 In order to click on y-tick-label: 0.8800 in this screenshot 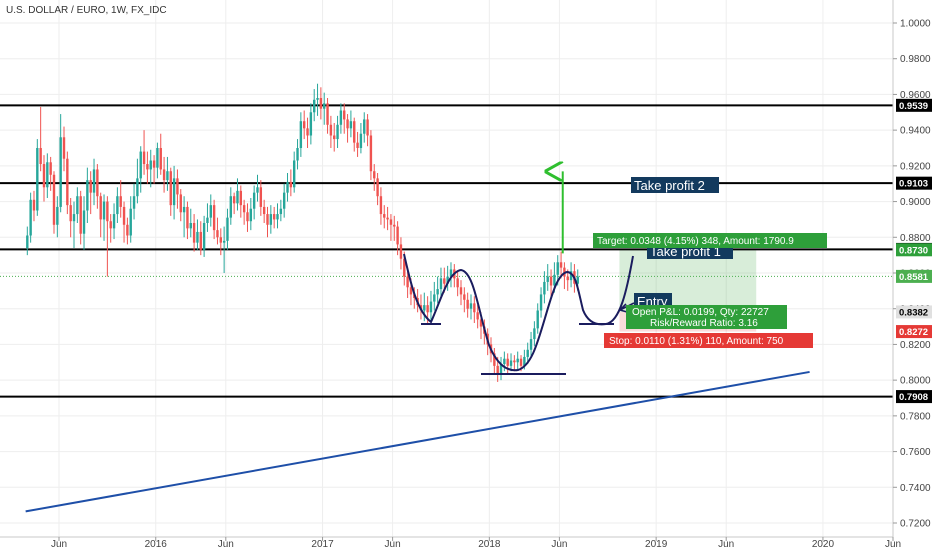, I will do `click(915, 238)`.